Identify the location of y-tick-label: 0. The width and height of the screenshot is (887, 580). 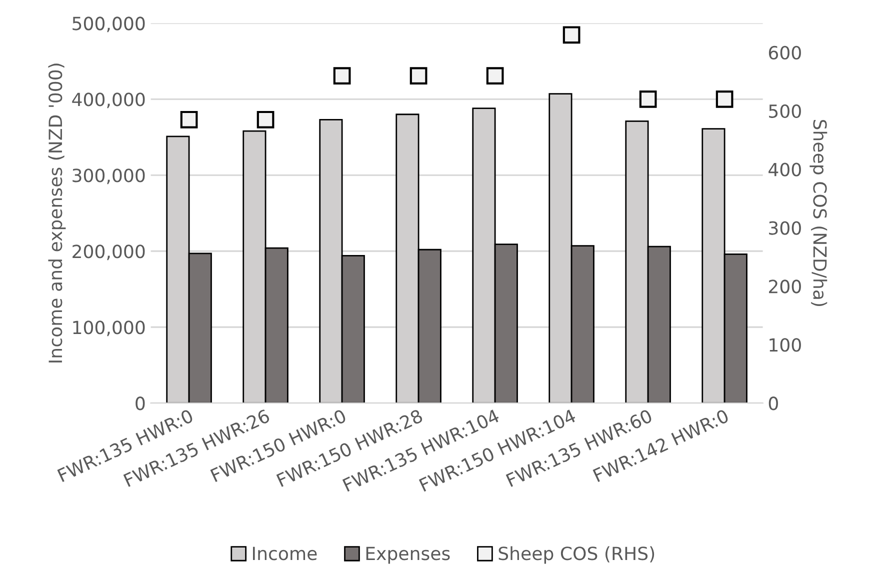
(140, 403).